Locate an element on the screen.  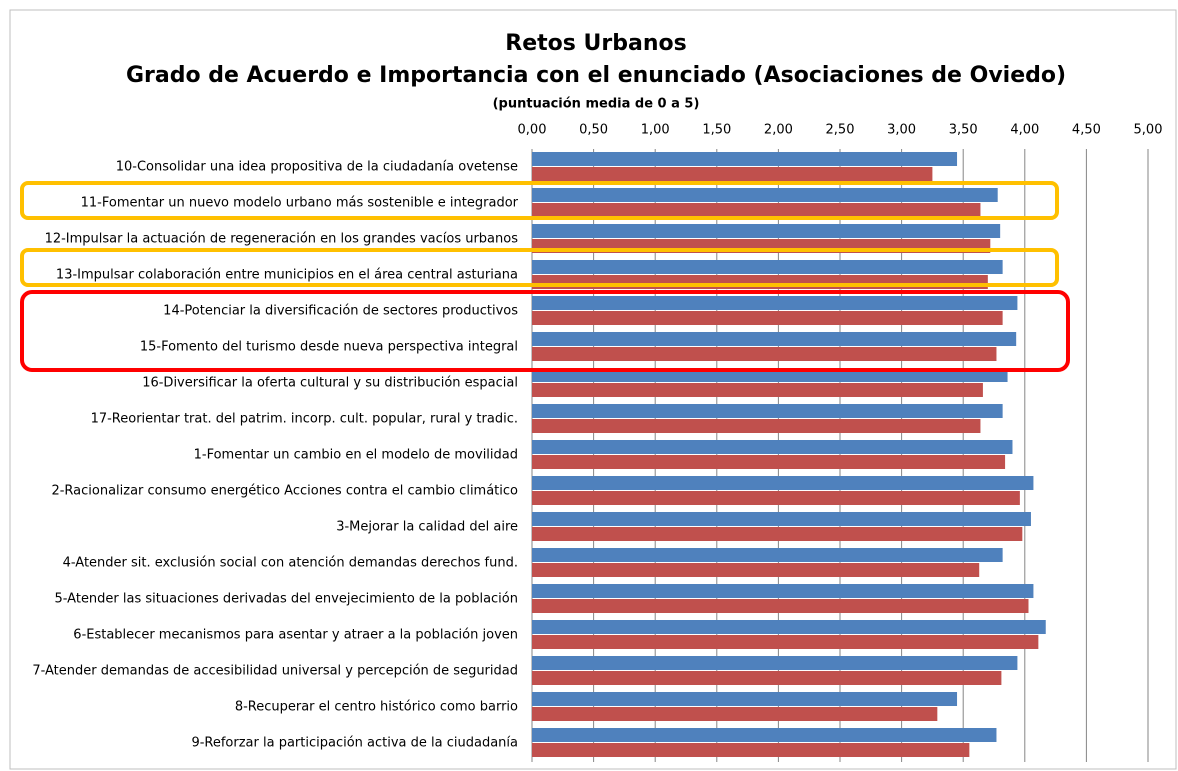
y-tick-label: 3-Mejorar la calidad del aire is located at coordinates (427, 527).